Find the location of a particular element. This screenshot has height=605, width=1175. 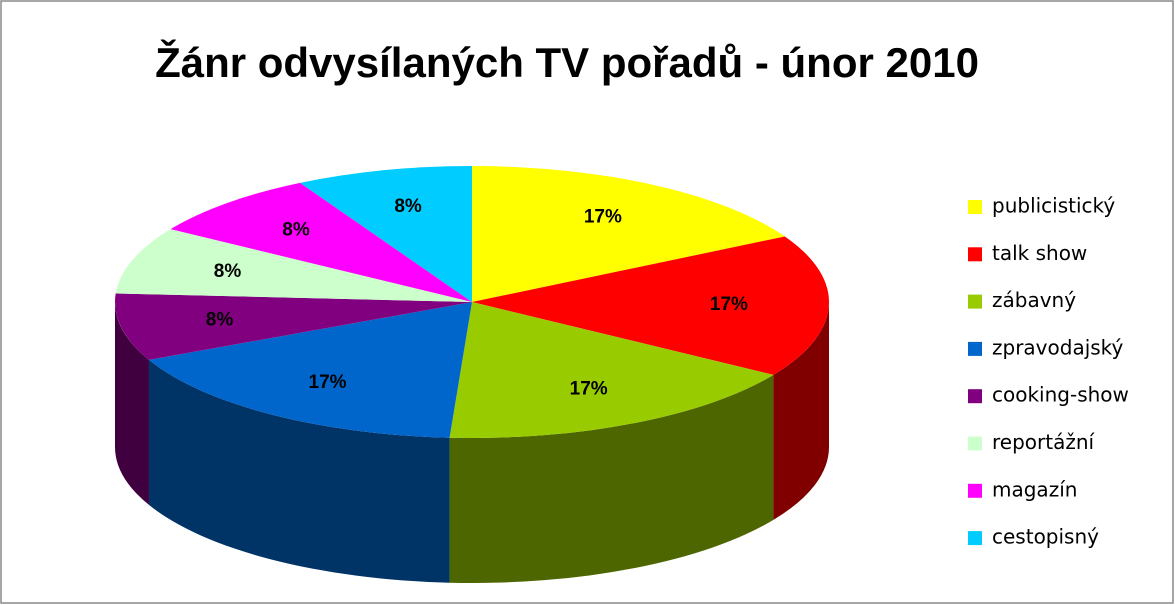

legend-label: reportážní is located at coordinates (1044, 442).